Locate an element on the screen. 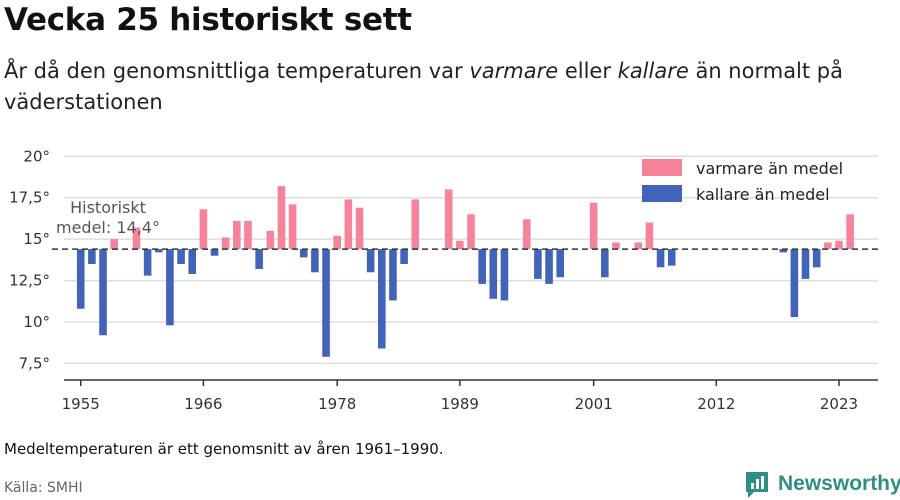  subtitle-warm-word: varmare is located at coordinates (514, 71).